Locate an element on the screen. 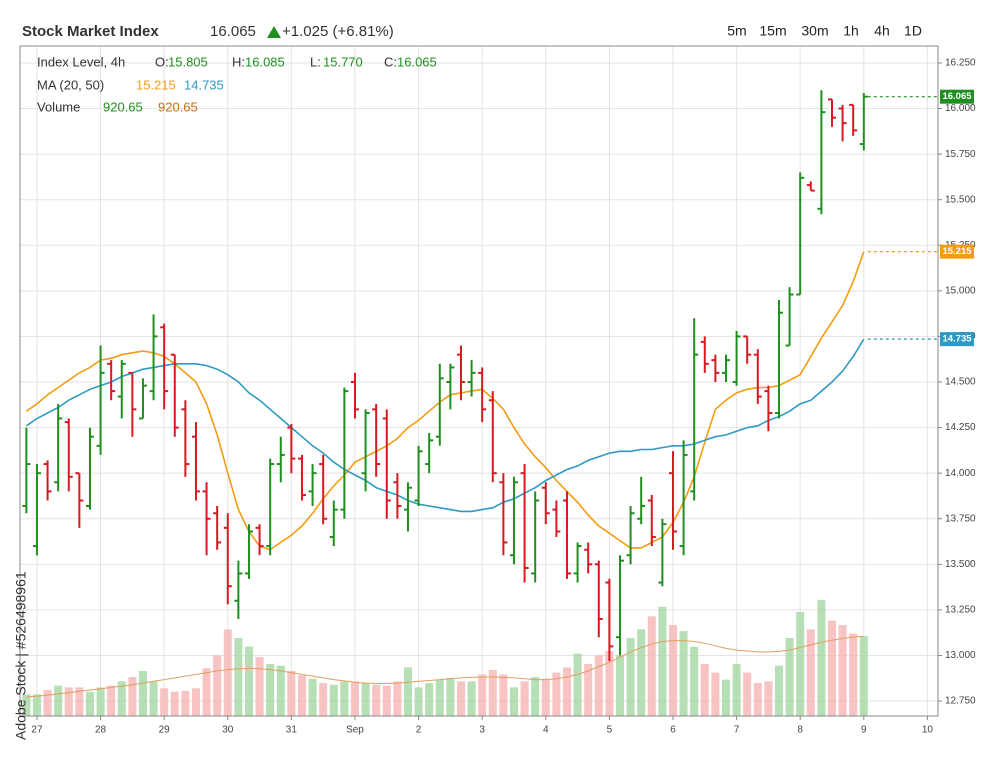 Image resolution: width=1000 pixels, height=758 pixels. up-arrow is located at coordinates (274, 32).